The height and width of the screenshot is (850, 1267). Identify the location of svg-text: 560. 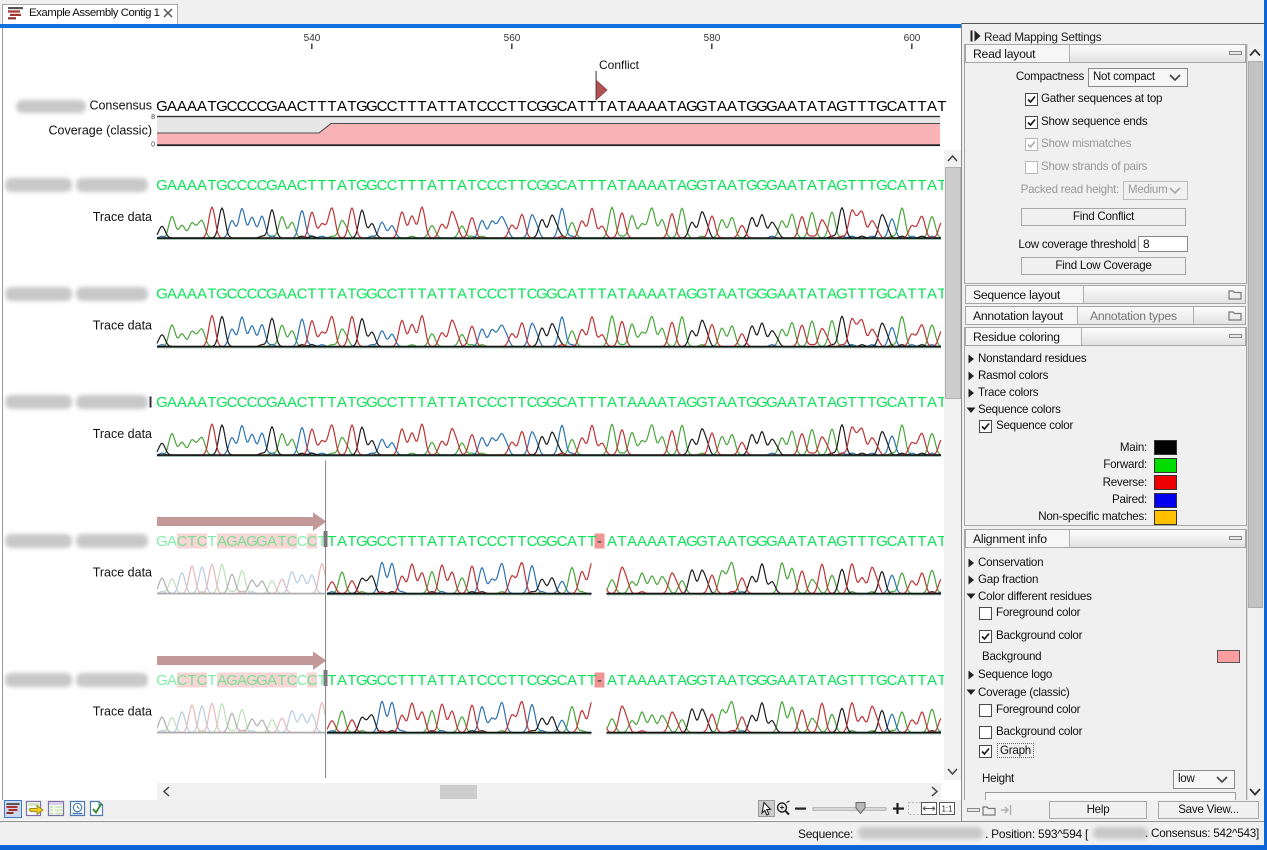
(512, 38).